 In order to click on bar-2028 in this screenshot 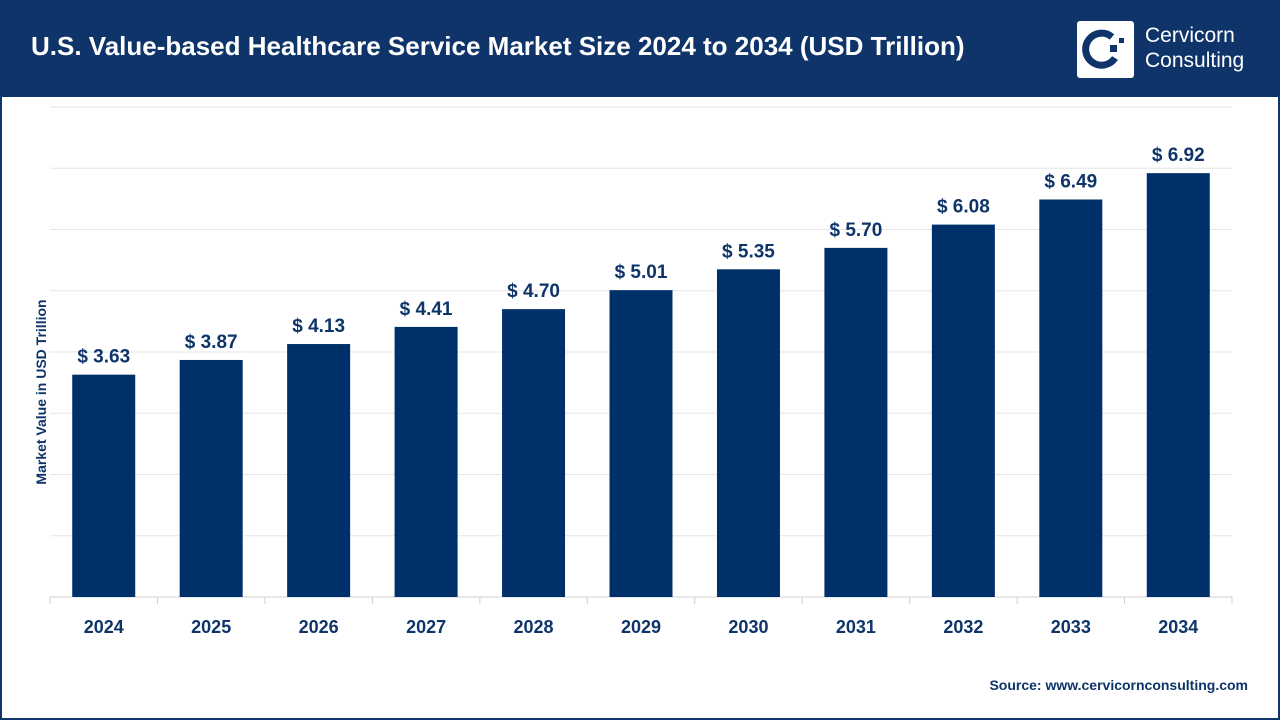, I will do `click(534, 453)`.